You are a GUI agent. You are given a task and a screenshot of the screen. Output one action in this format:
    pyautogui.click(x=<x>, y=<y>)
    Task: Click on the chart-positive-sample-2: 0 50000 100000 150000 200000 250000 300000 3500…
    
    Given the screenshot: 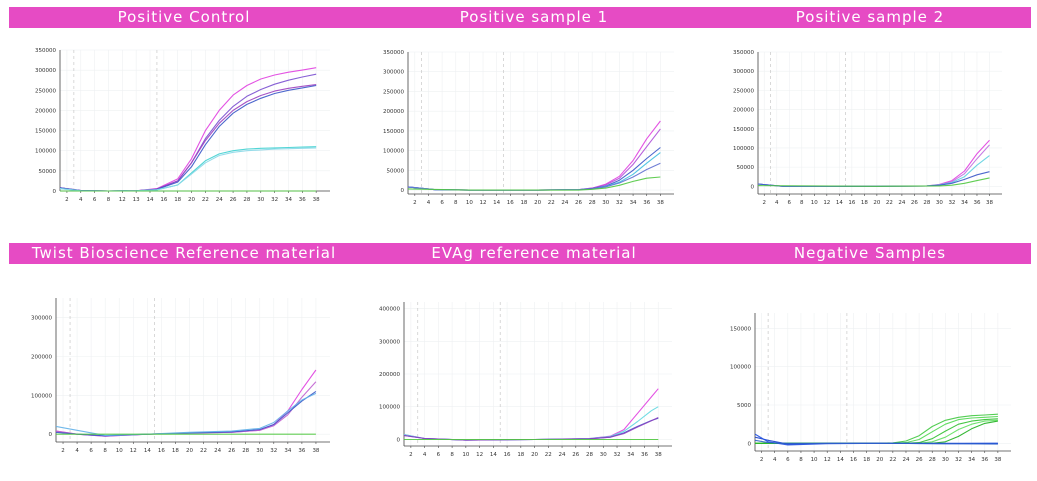 What is the action you would take?
    pyautogui.click(x=867, y=128)
    